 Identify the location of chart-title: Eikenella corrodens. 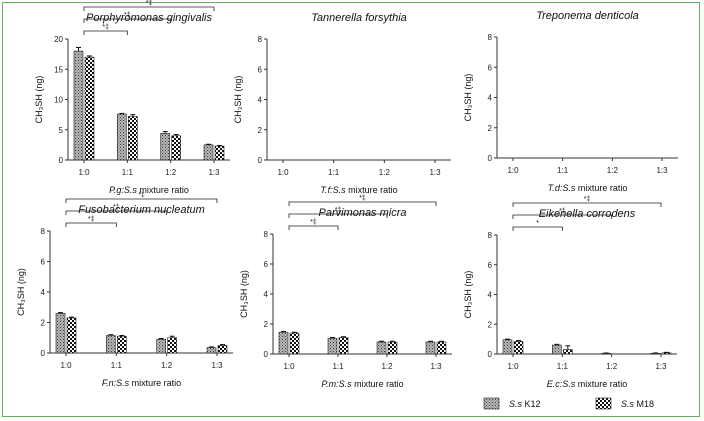
(587, 214).